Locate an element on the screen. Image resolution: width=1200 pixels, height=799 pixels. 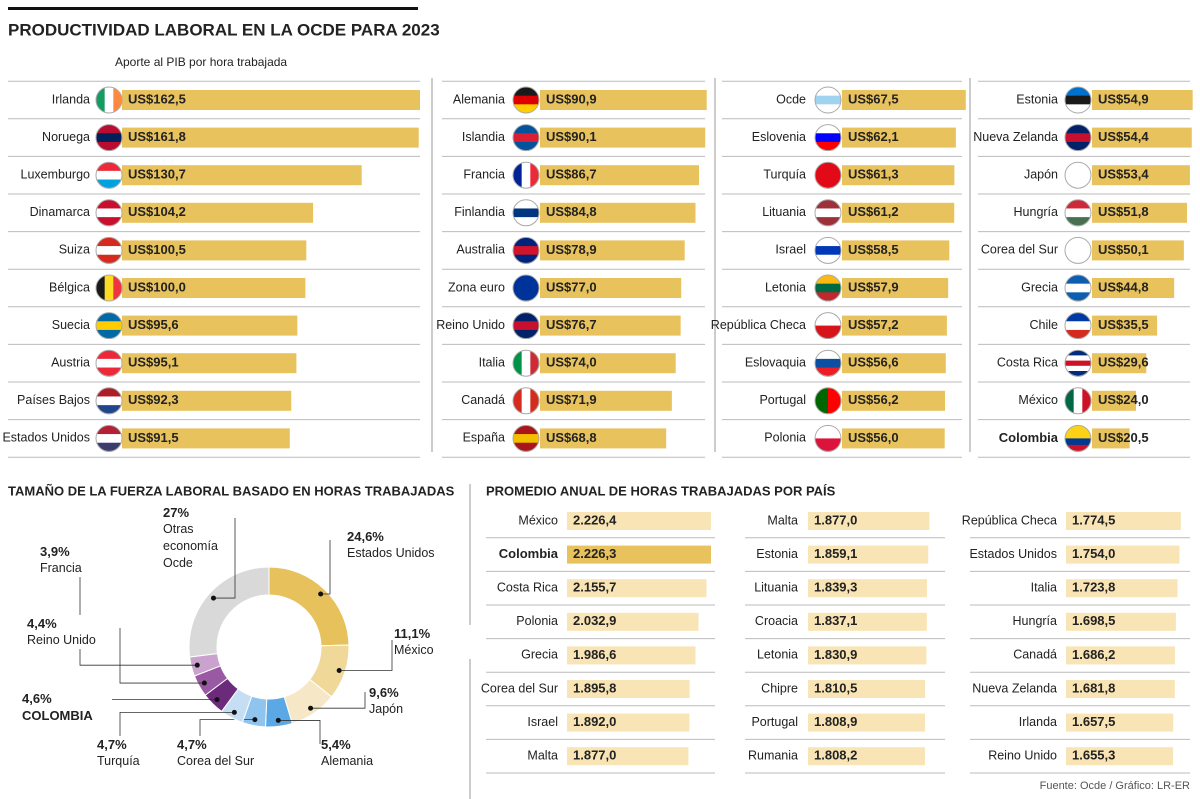
value-label: US$71,9 is located at coordinates (571, 399).